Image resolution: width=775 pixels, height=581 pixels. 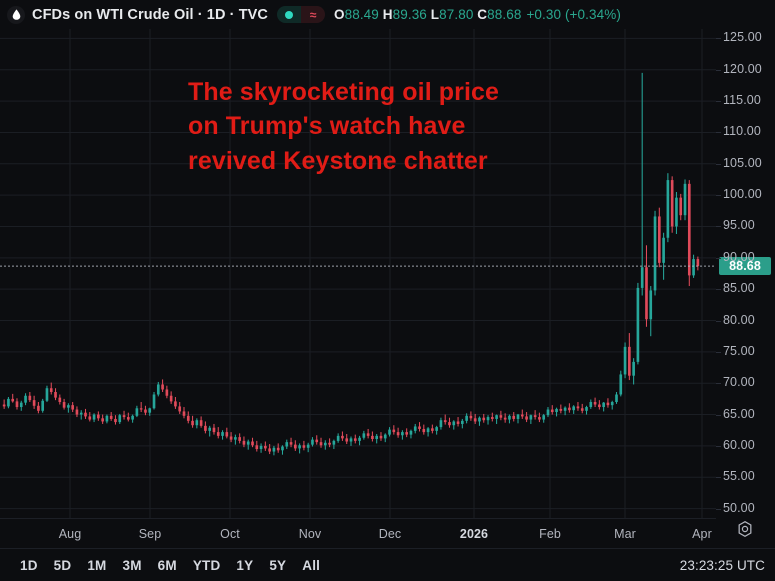 I want to click on range-button-1d: 1D, so click(x=29, y=565).